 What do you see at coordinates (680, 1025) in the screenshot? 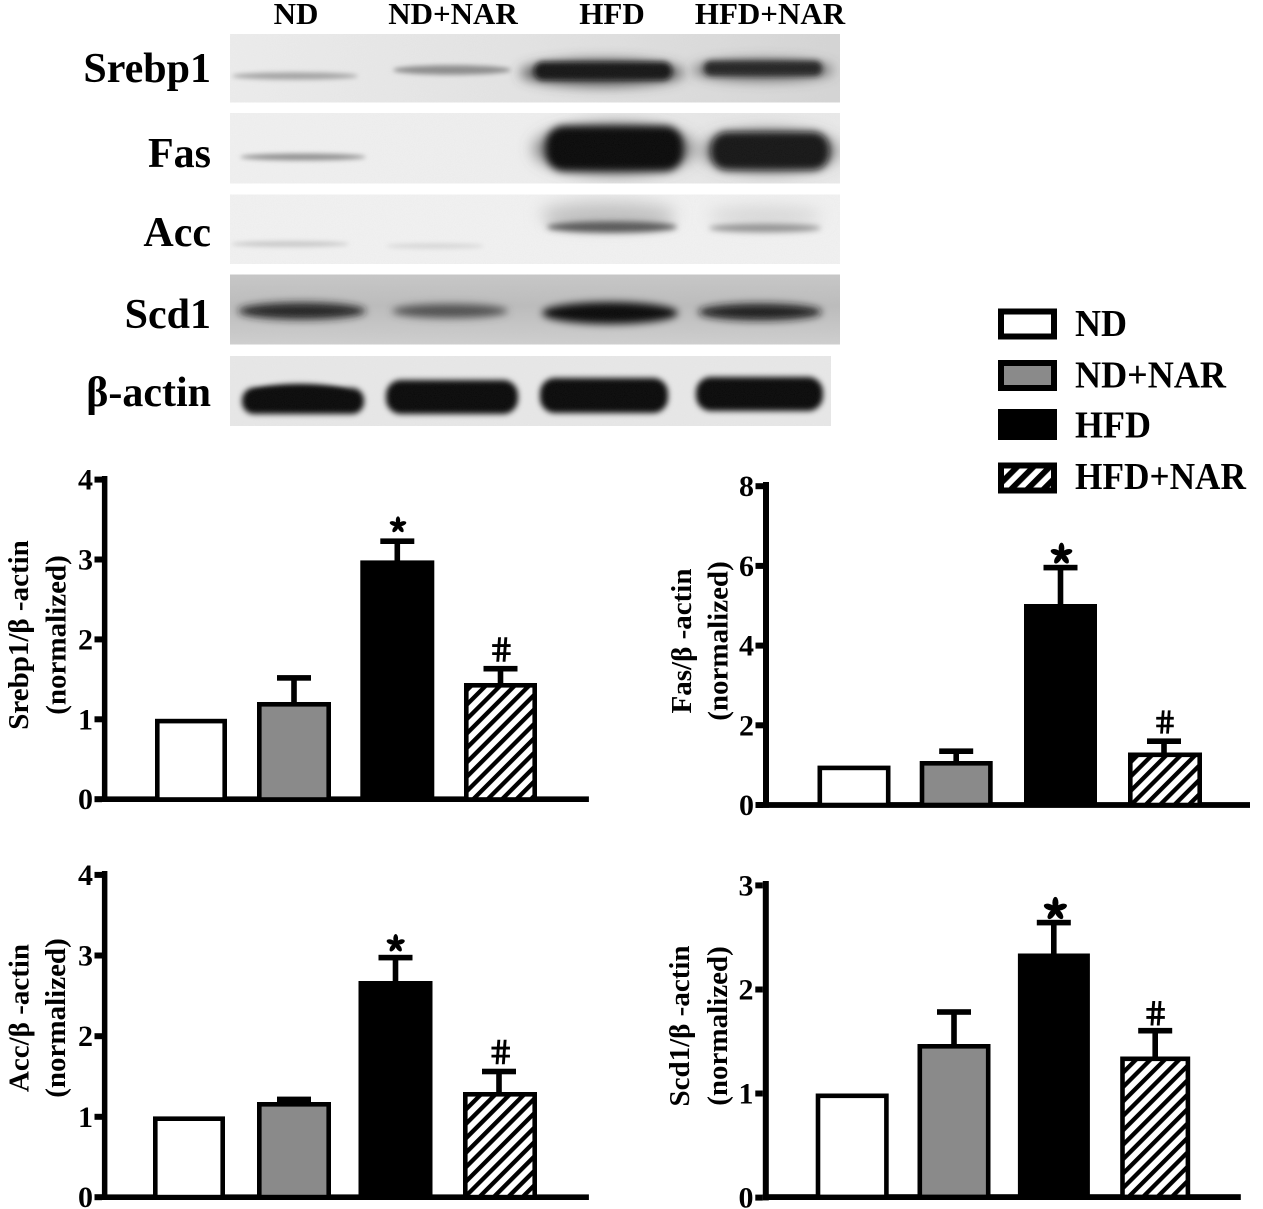
I see `svg-text: Scd1/β -actin` at bounding box center [680, 1025].